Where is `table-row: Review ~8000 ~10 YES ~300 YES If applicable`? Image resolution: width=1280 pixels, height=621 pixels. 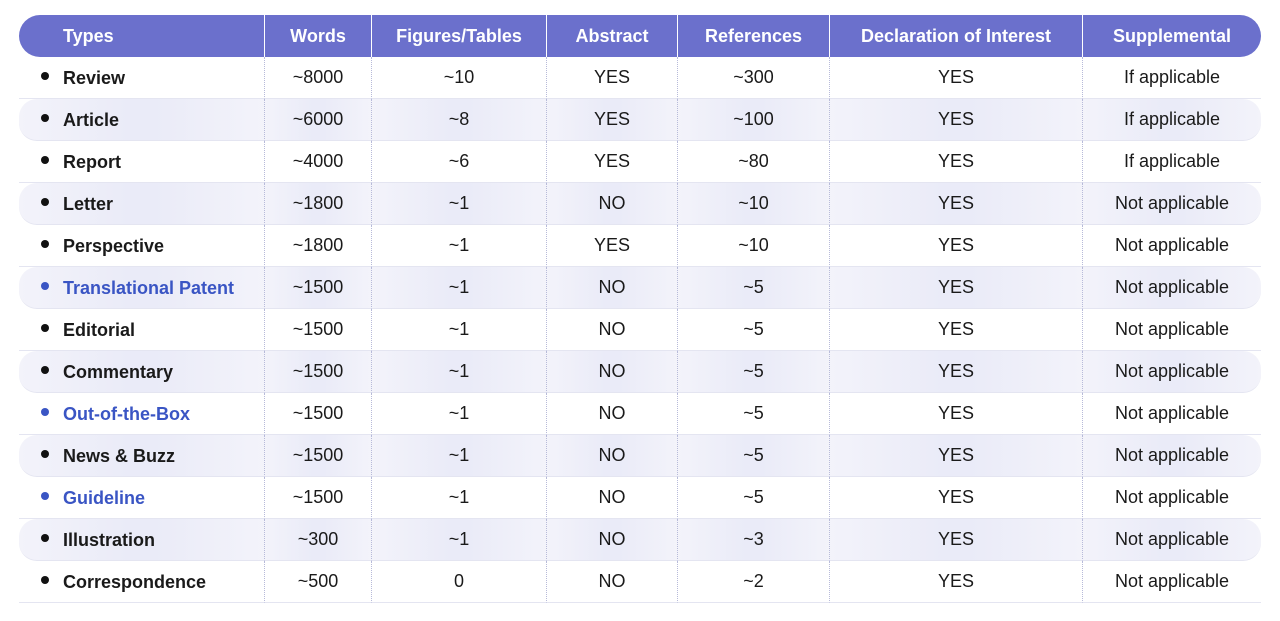
table-row: Review ~8000 ~10 YES ~300 YES If applicable is located at coordinates (640, 78).